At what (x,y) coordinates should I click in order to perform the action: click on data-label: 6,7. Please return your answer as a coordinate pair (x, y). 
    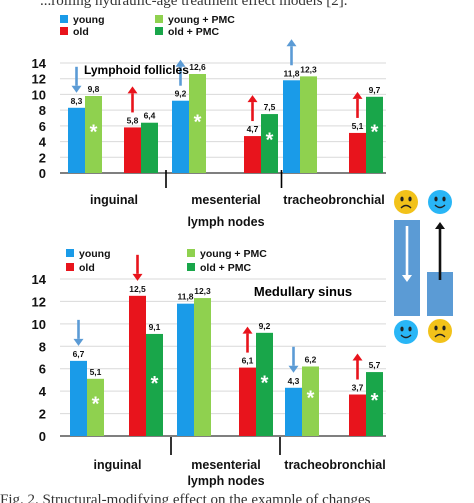
    Looking at the image, I should click on (79, 354).